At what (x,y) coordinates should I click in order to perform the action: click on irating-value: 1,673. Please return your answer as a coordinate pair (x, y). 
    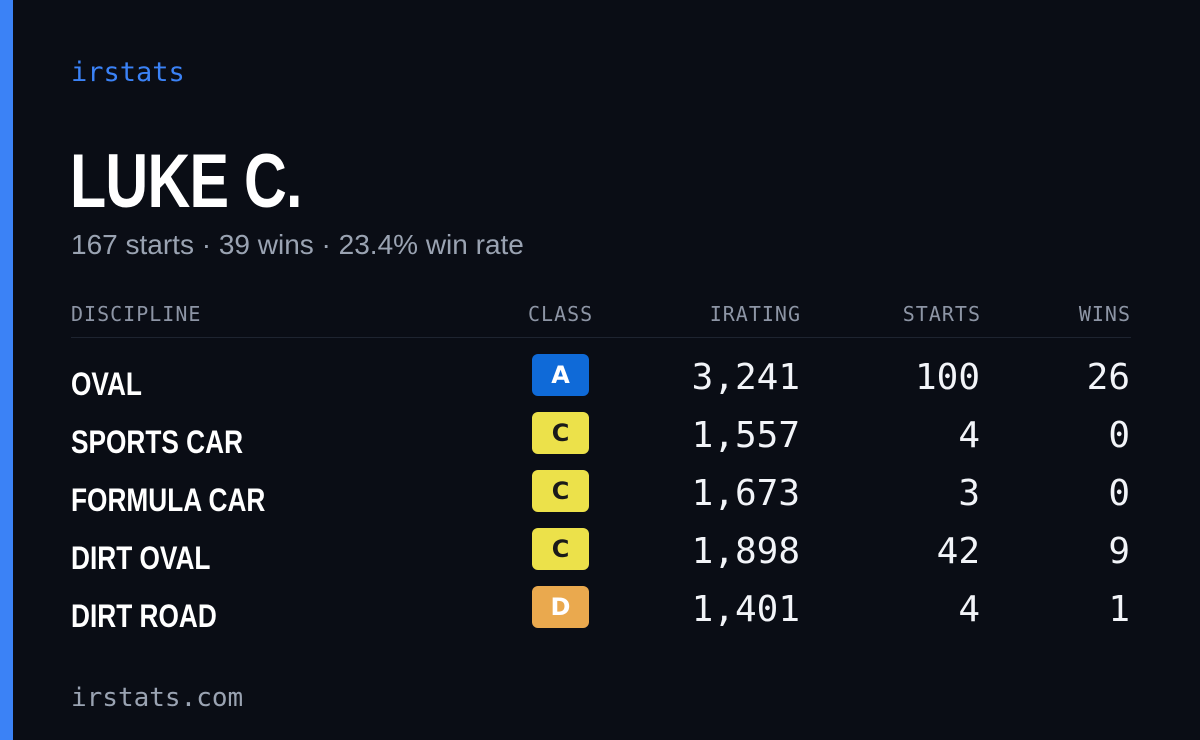
    Looking at the image, I should click on (745, 493).